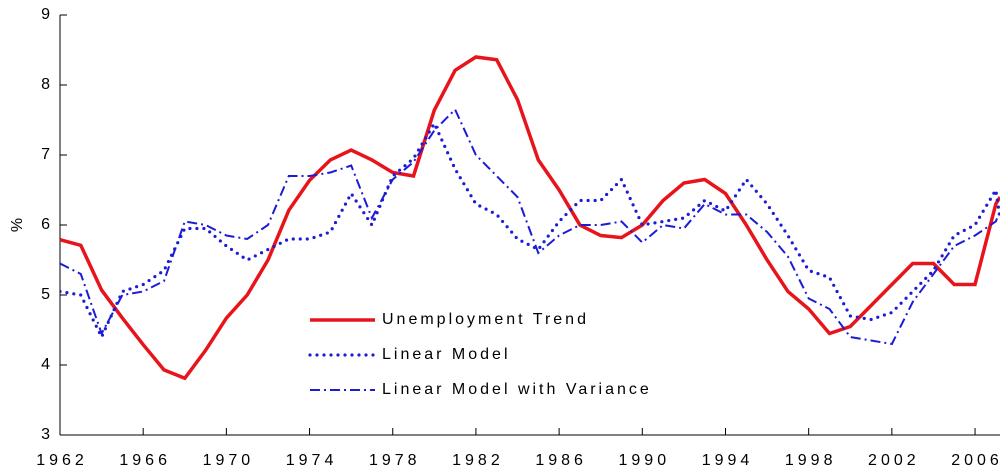 The height and width of the screenshot is (473, 1000). I want to click on y-tick-label: 5, so click(45, 294).